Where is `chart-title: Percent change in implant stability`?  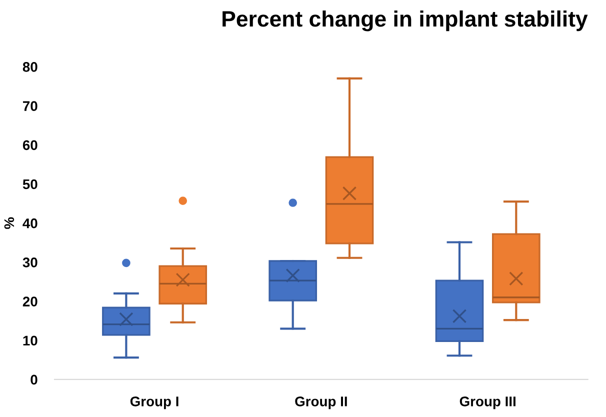 chart-title: Percent change in implant stability is located at coordinates (405, 21).